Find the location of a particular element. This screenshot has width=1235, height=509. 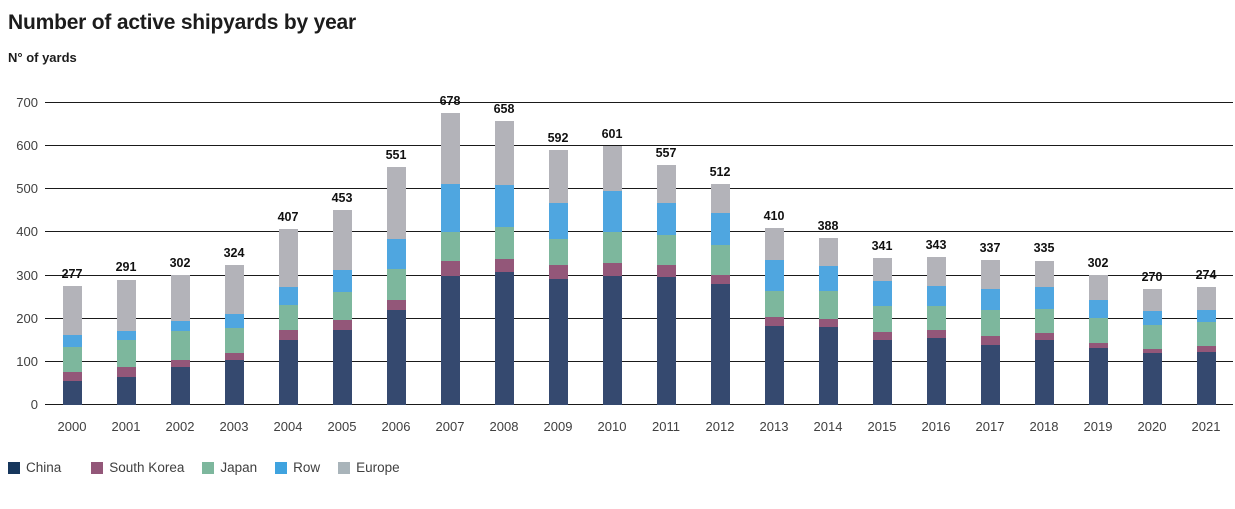

bar-2000 is located at coordinates (72, 345).